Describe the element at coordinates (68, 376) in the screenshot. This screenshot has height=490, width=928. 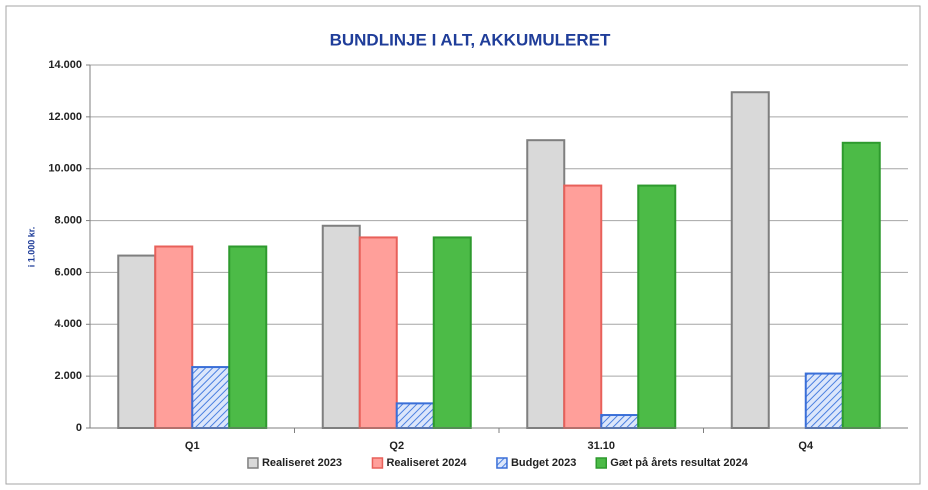
I see `y-tick-label: 2.000` at that location.